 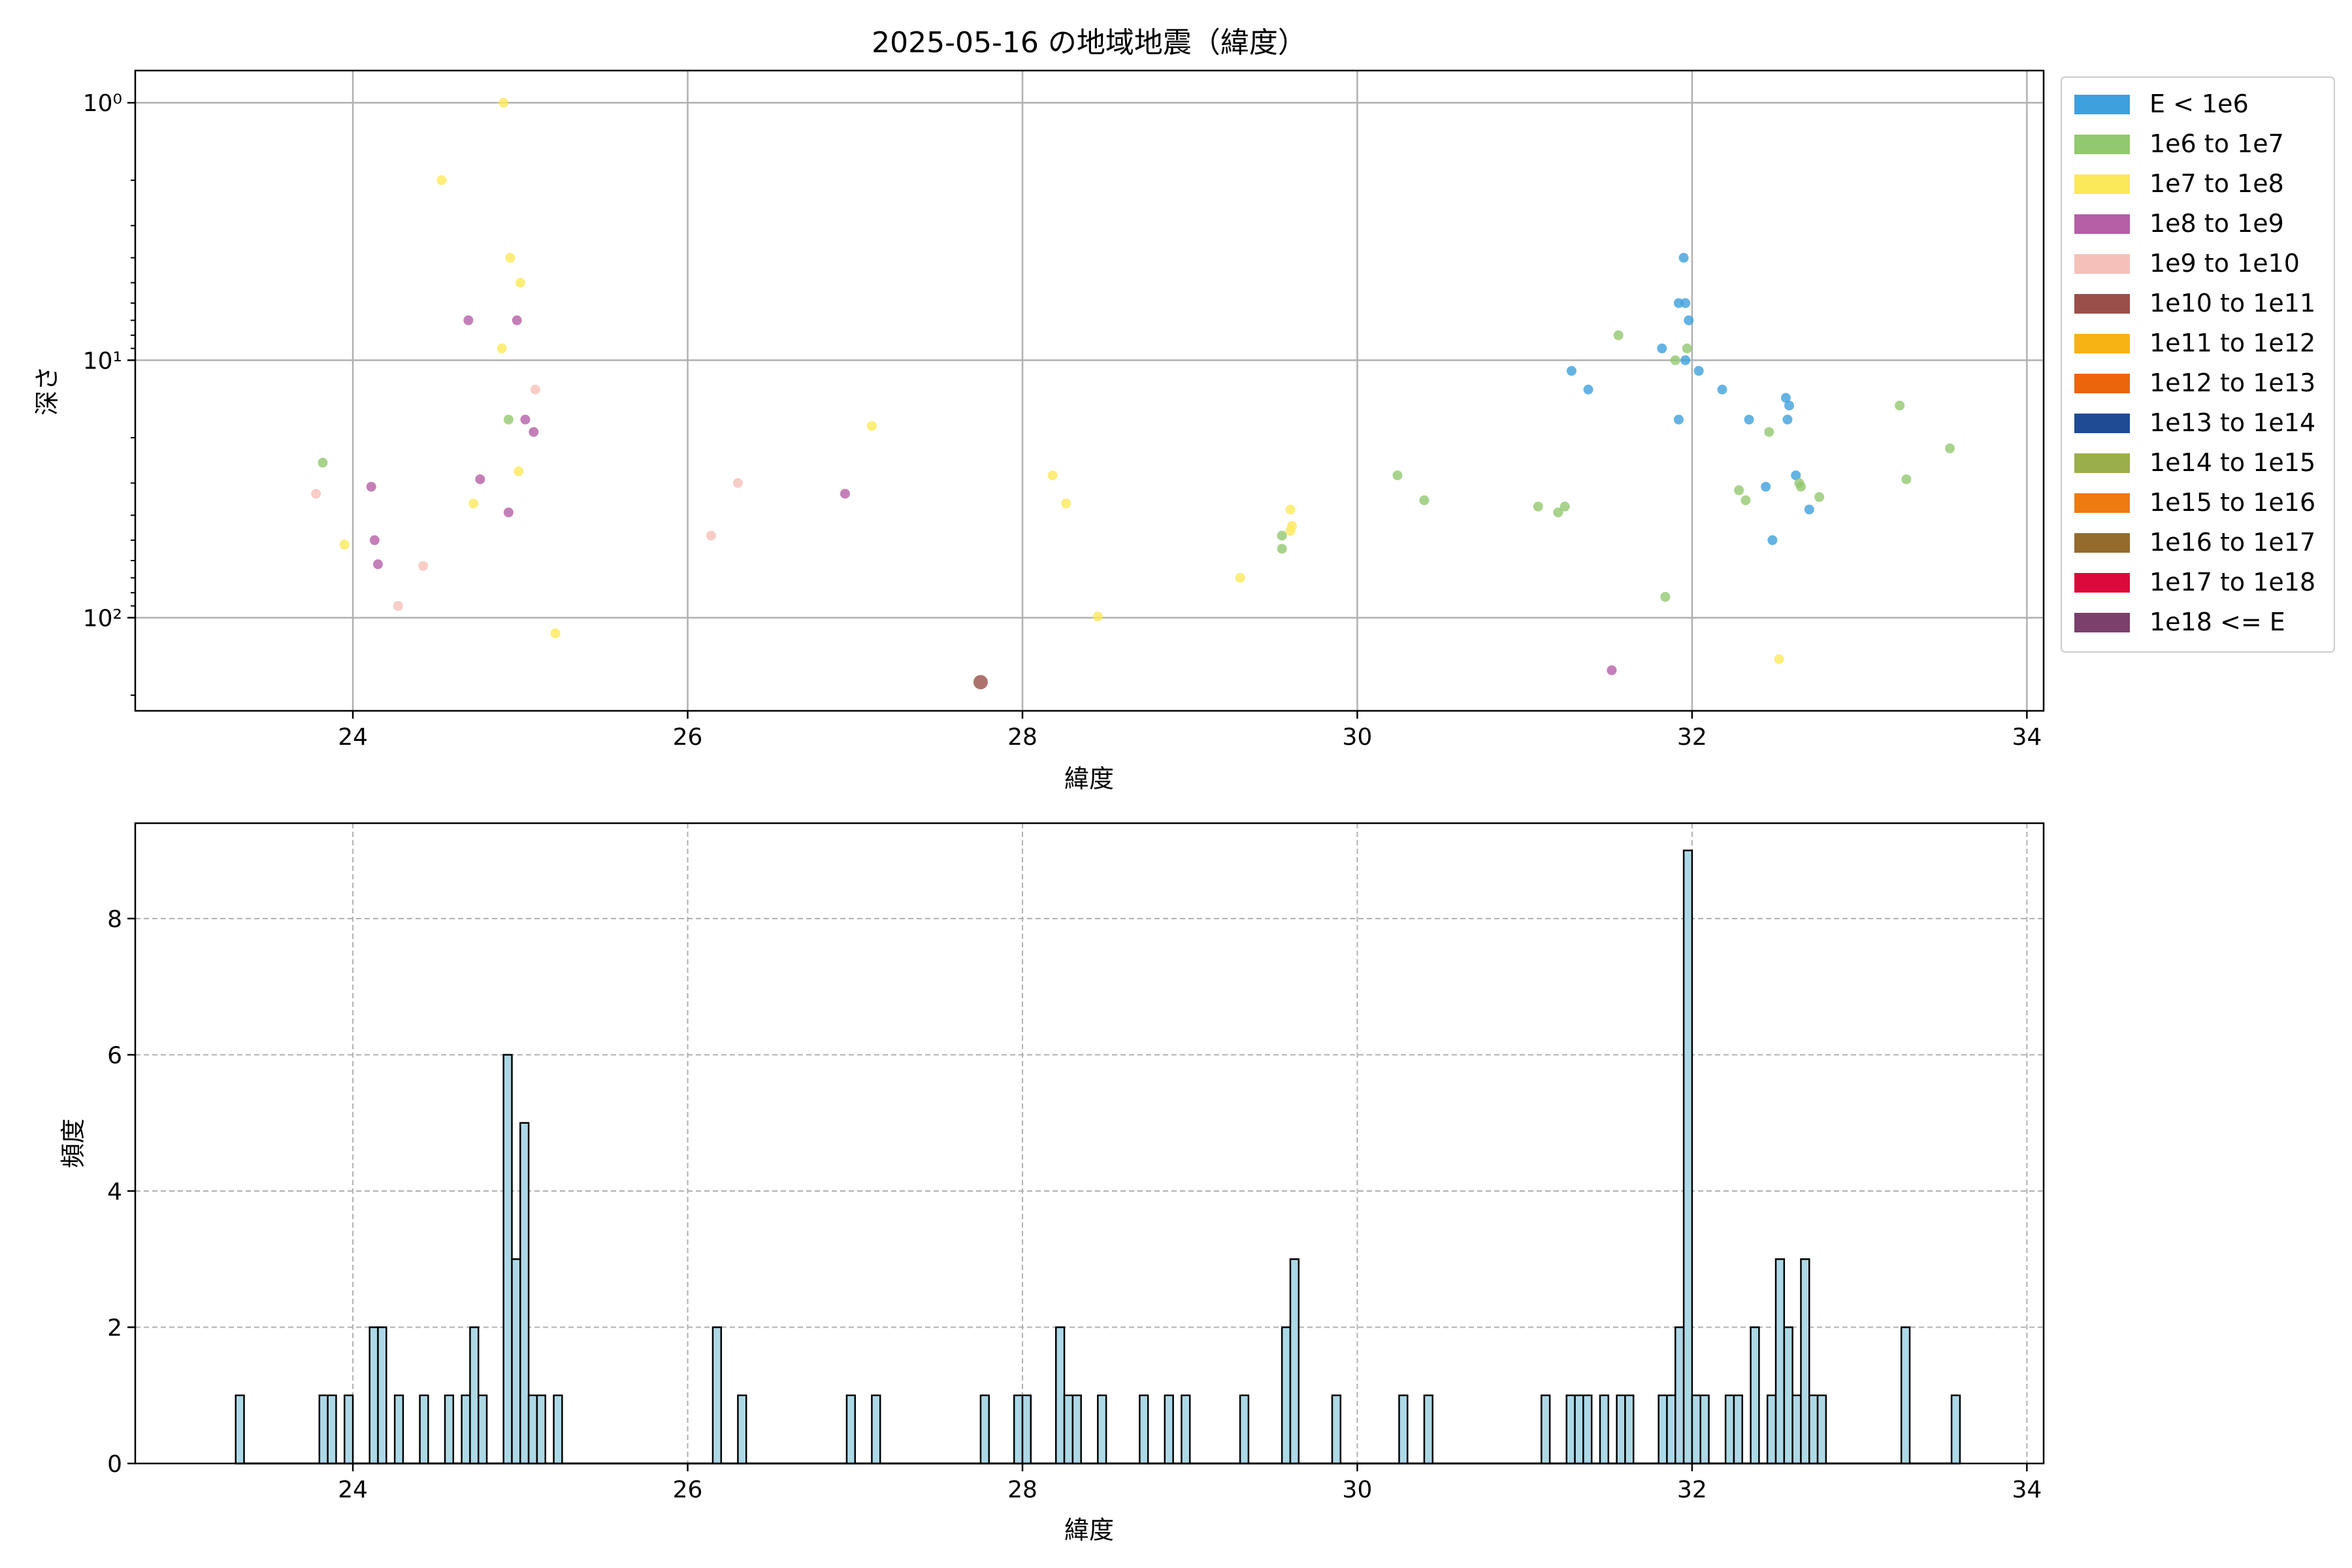 What do you see at coordinates (114, 1328) in the screenshot?
I see `histogram-y-tick-label: 2` at bounding box center [114, 1328].